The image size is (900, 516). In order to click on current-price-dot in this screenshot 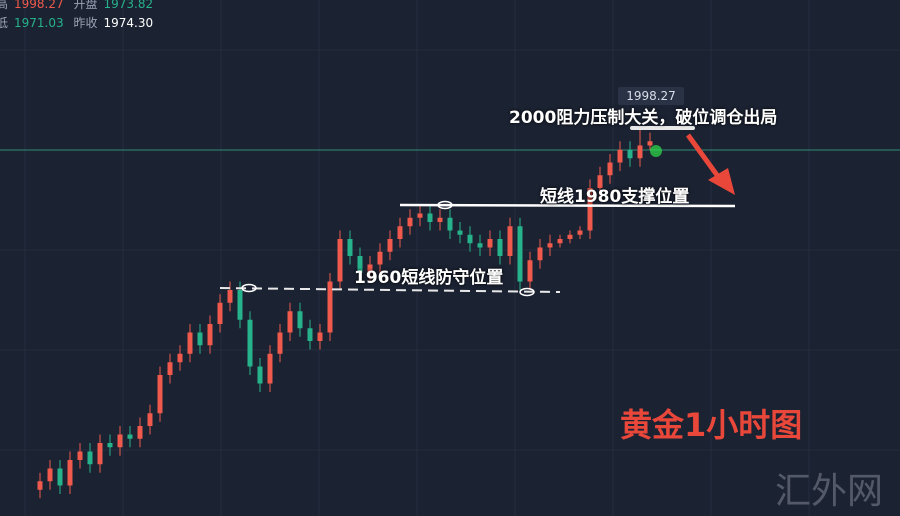, I will do `click(656, 151)`.